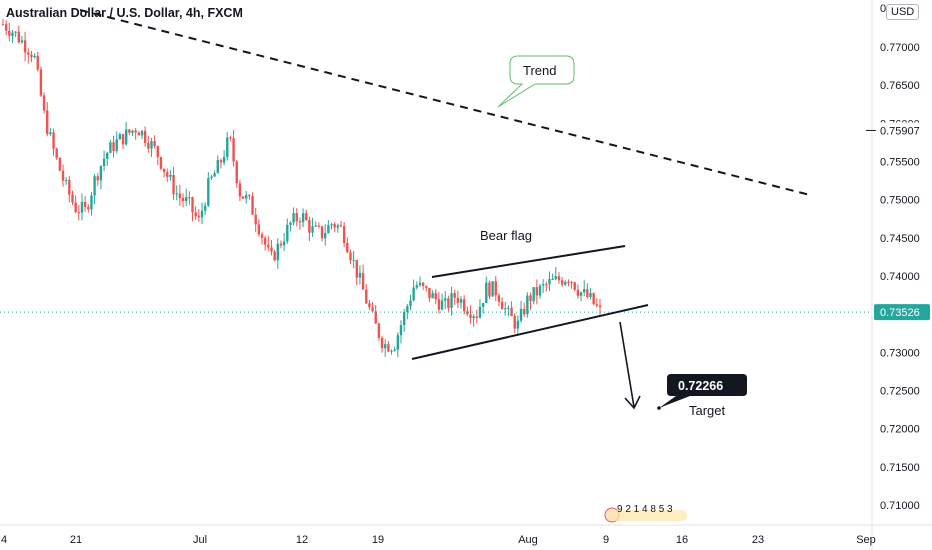  Describe the element at coordinates (645, 513) in the screenshot. I see `event-icons: 9 2 1 4 8 5 3` at that location.